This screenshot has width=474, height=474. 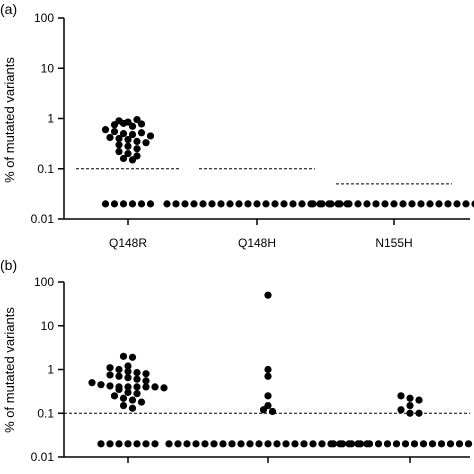 I want to click on panel-a-ylabel: % of mutated variants, so click(x=9, y=120).